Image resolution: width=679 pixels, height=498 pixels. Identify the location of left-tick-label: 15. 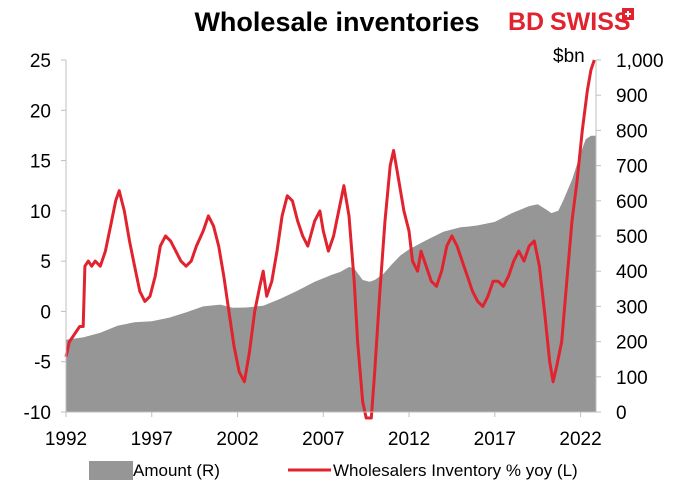
(40, 162).